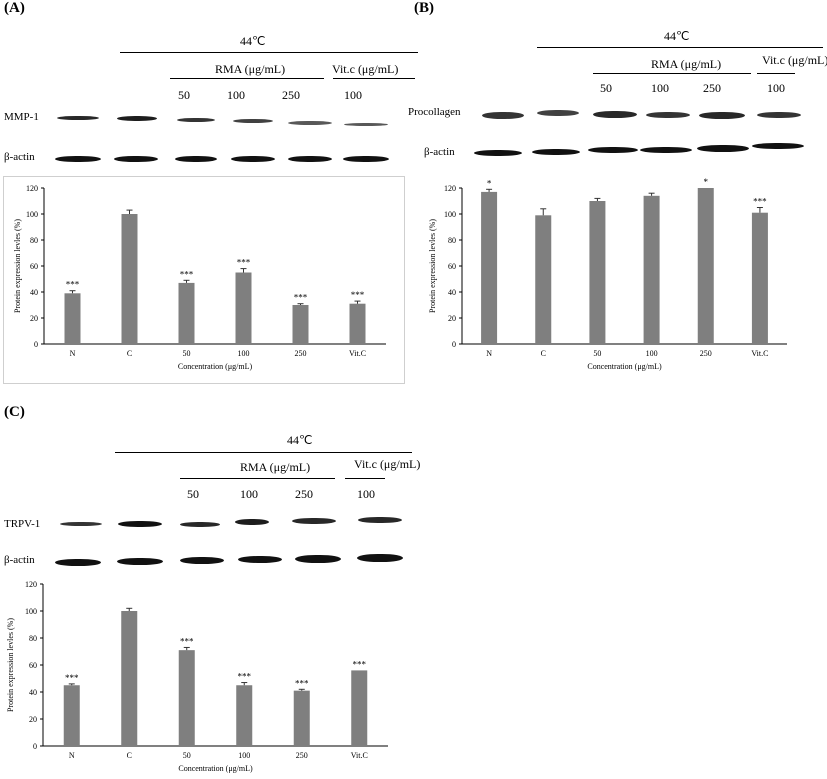 This screenshot has height=779, width=827. I want to click on panel-b-vitc-line, so click(776, 73).